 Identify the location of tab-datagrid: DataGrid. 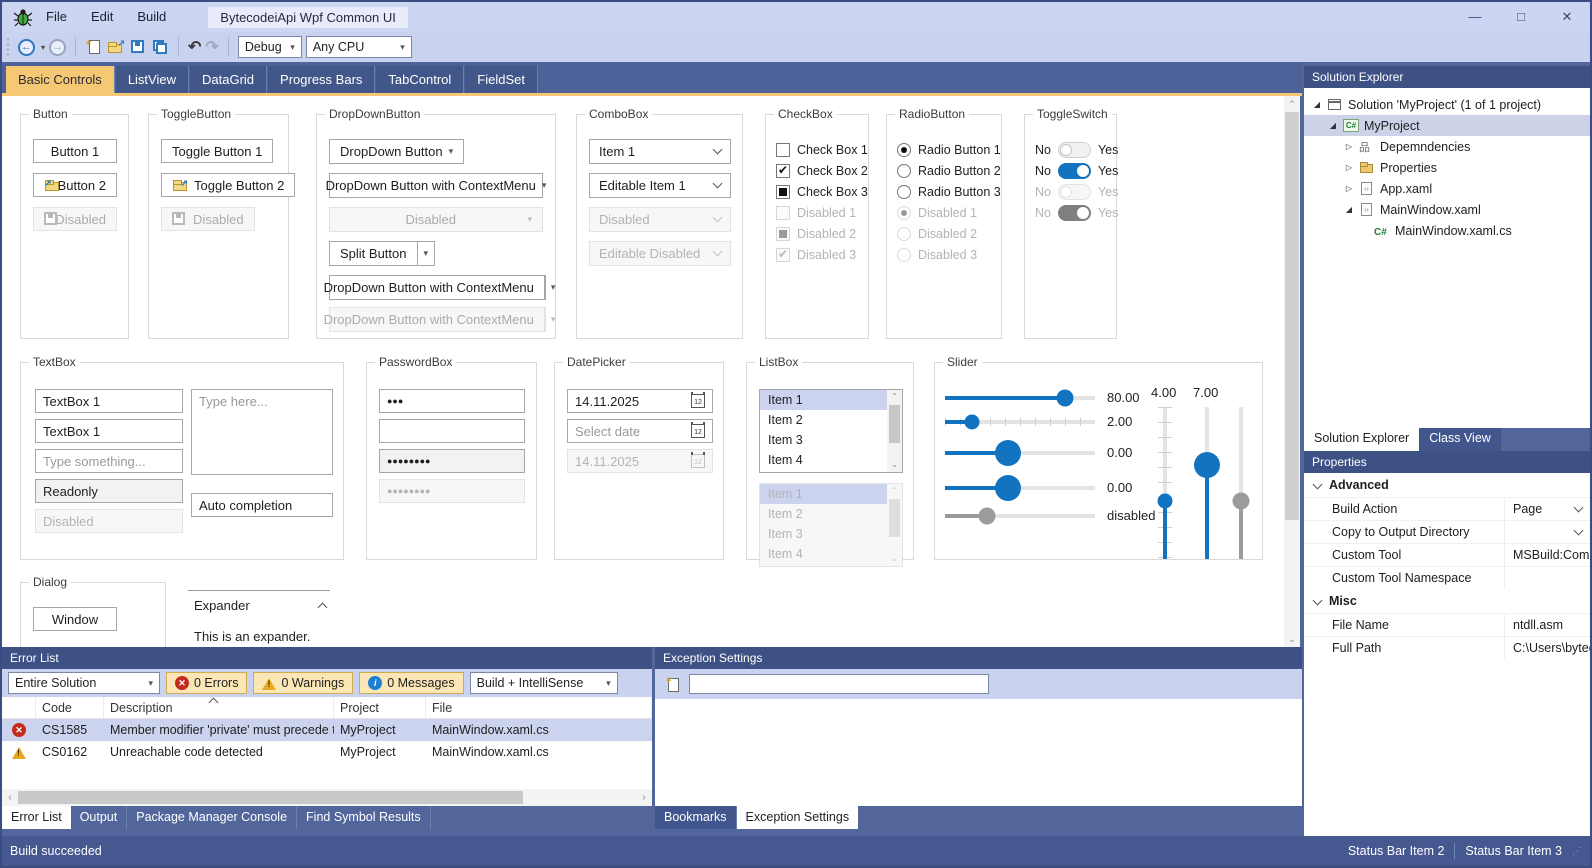
(229, 79).